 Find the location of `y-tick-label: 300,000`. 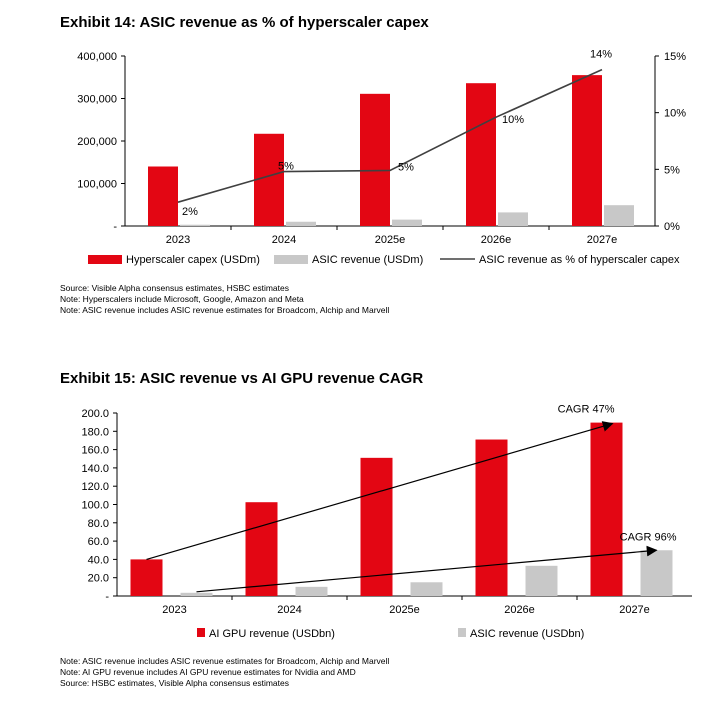

y-tick-label: 300,000 is located at coordinates (97, 100).